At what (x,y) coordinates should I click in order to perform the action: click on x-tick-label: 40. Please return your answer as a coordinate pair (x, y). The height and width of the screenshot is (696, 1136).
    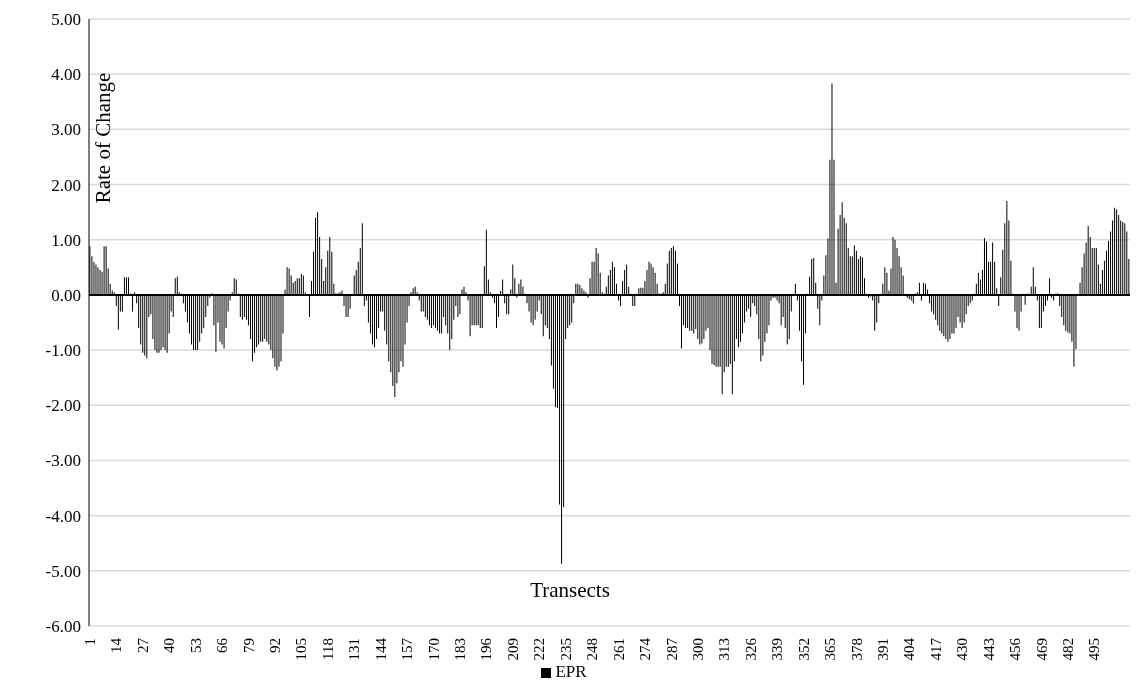
    Looking at the image, I should click on (169, 645).